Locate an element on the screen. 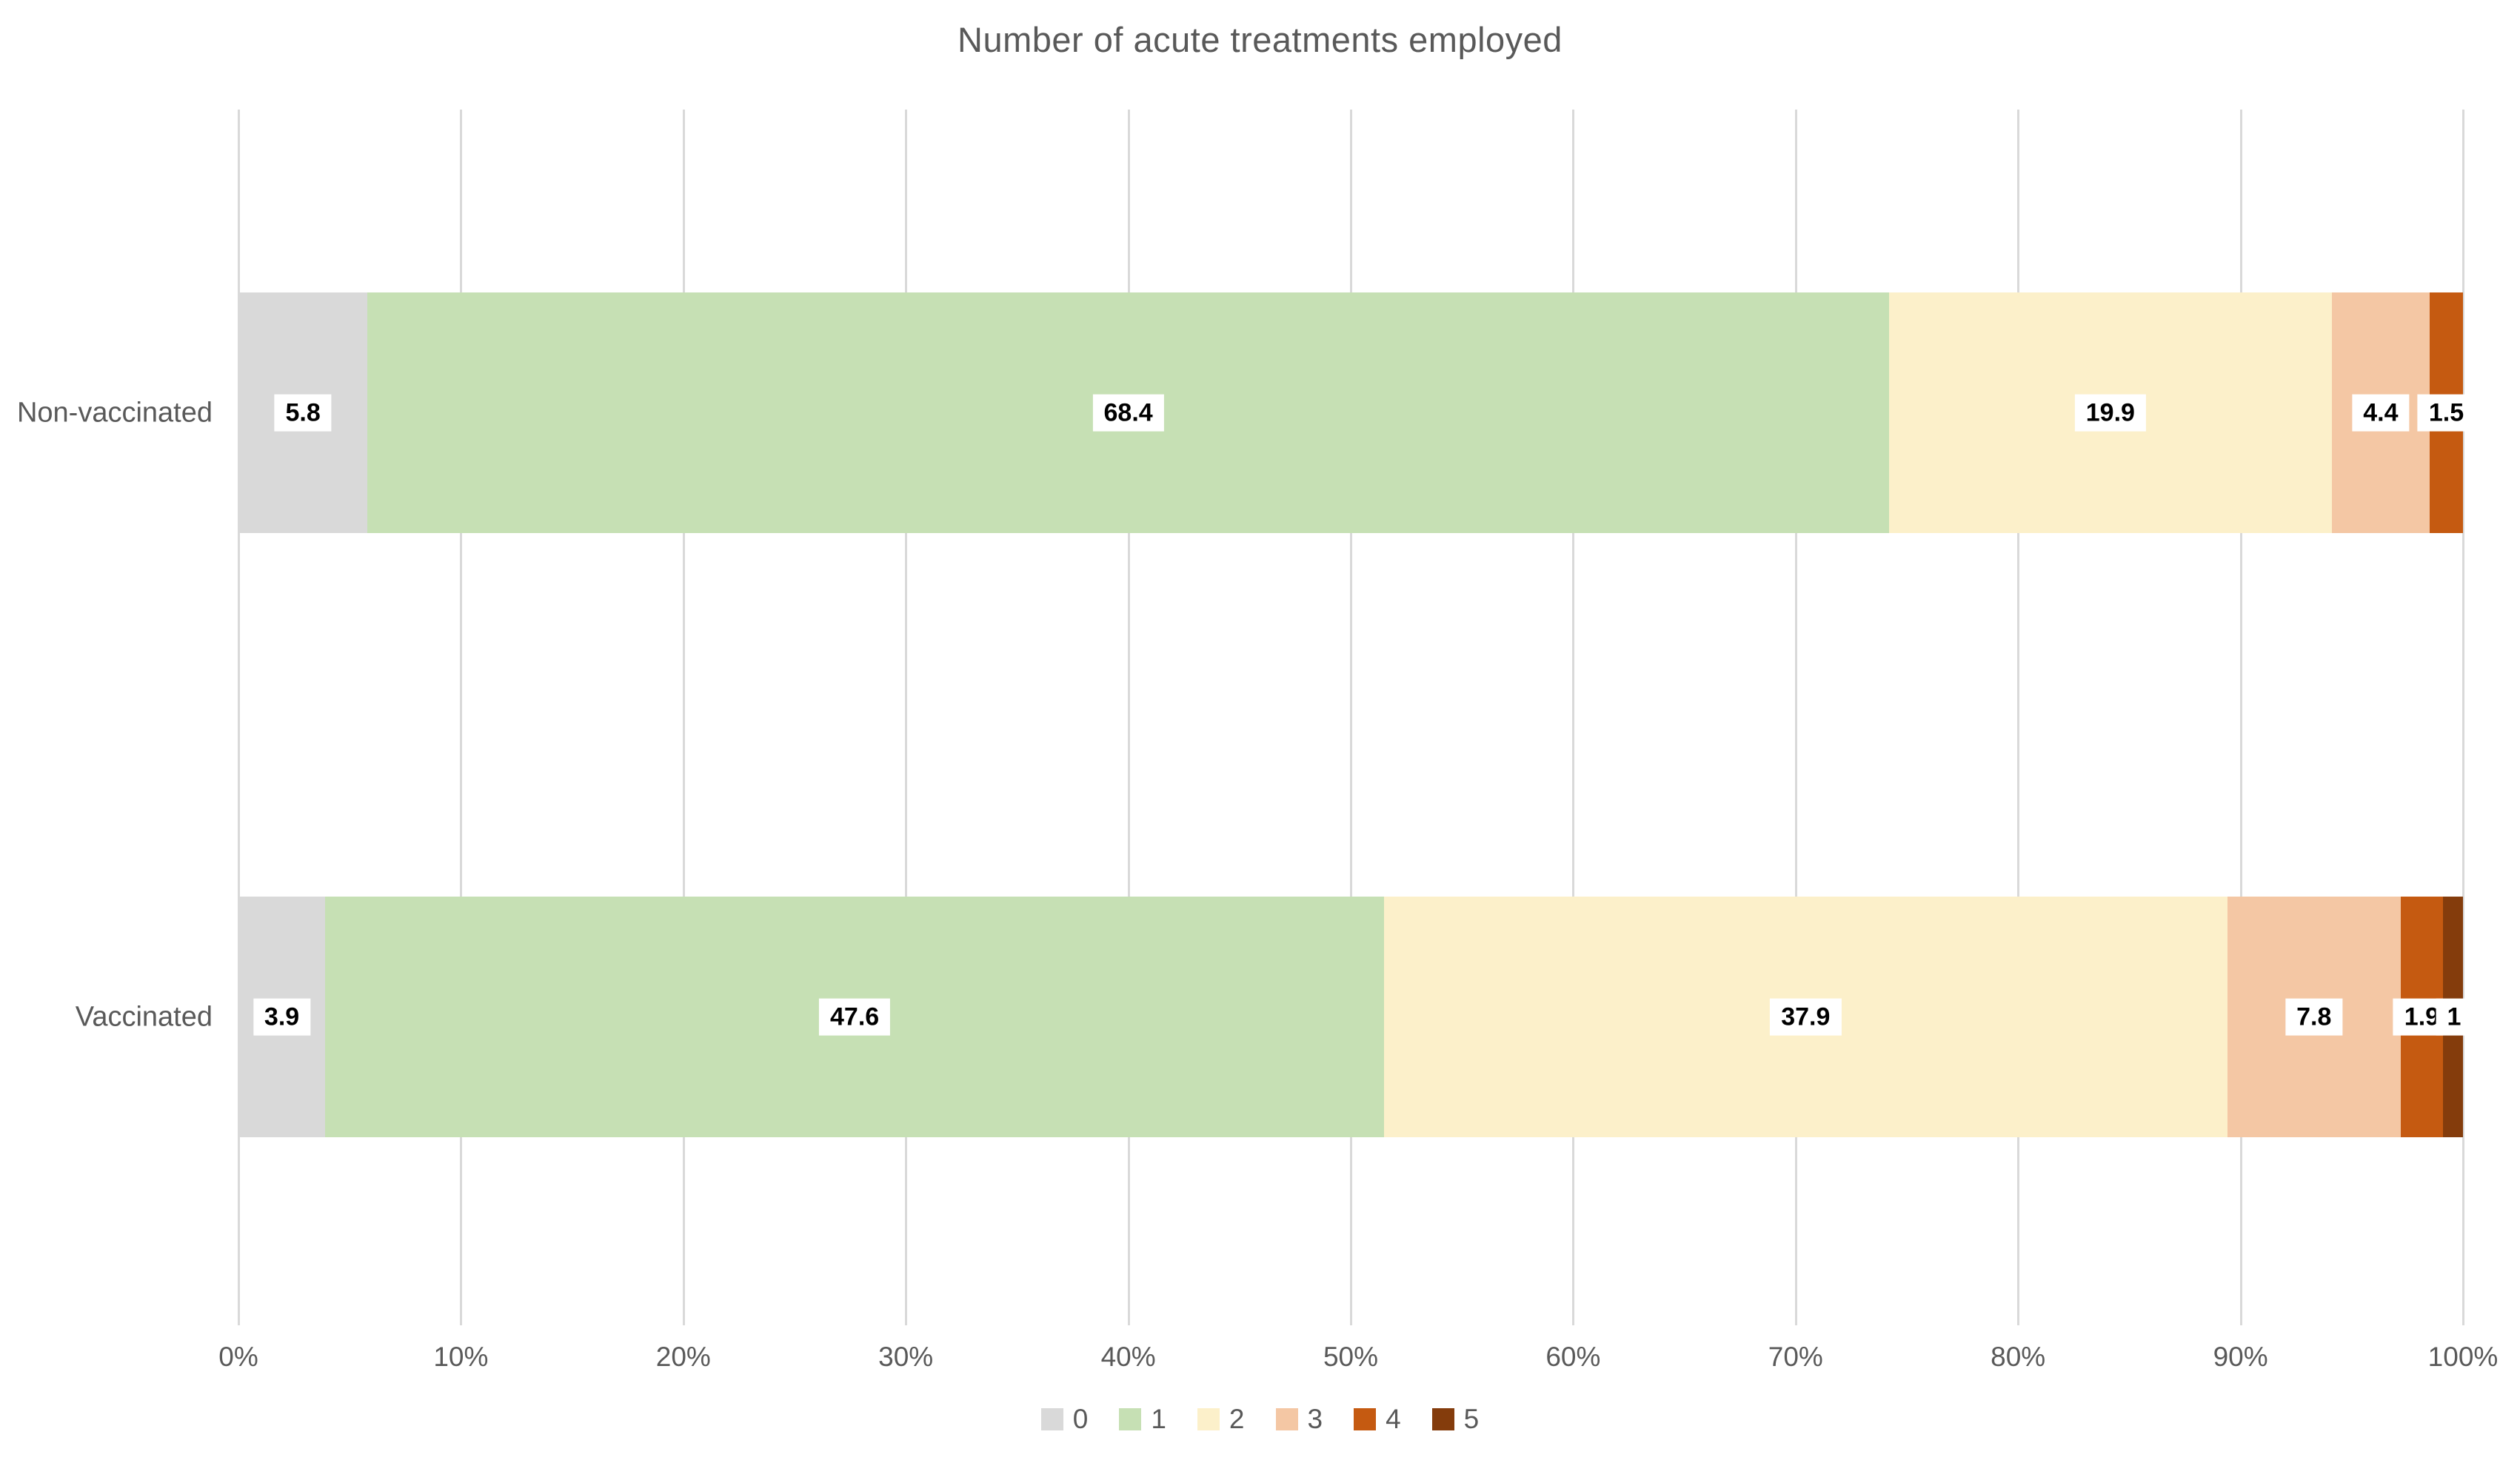 This screenshot has width=2520, height=1463. legend-item: 2 is located at coordinates (1221, 1419).